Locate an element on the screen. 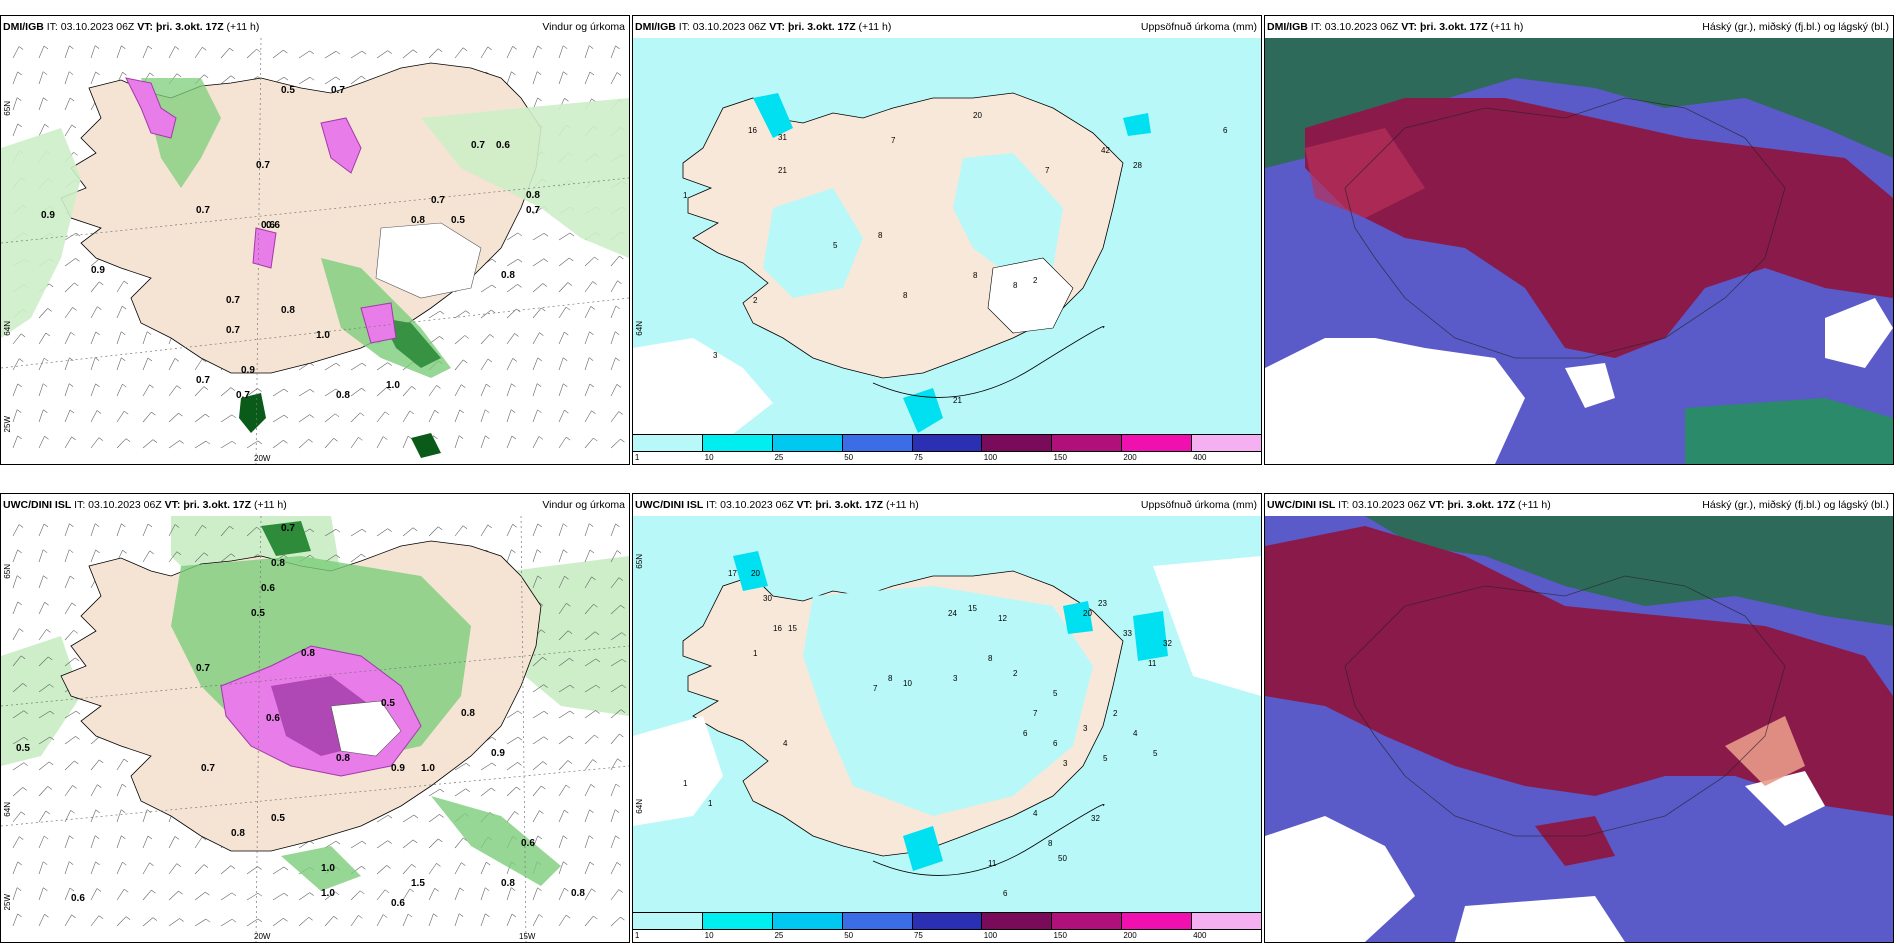 This screenshot has height=950, width=1900. accum-value-label: 2 is located at coordinates (755, 300).